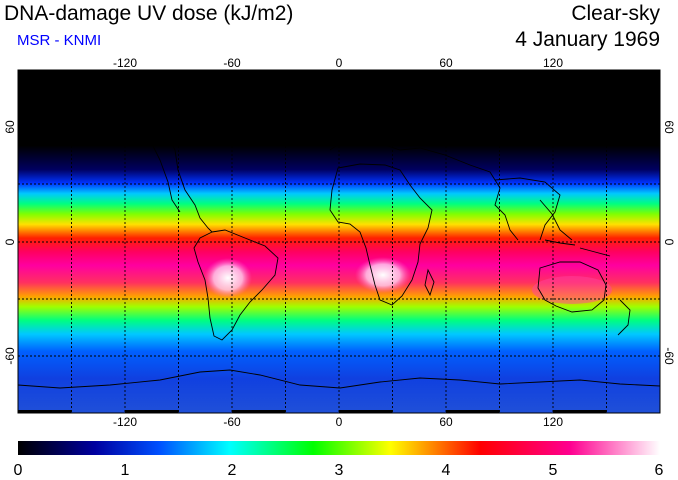 The image size is (678, 480). Describe the element at coordinates (446, 470) in the screenshot. I see `colorbar-label: 4` at that location.